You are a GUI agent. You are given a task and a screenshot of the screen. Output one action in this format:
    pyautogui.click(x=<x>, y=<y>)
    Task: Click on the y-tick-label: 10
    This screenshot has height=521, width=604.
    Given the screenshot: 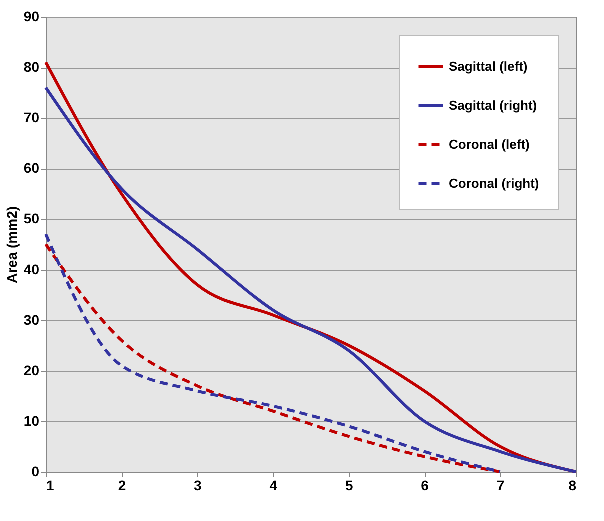 What is the action you would take?
    pyautogui.click(x=32, y=420)
    